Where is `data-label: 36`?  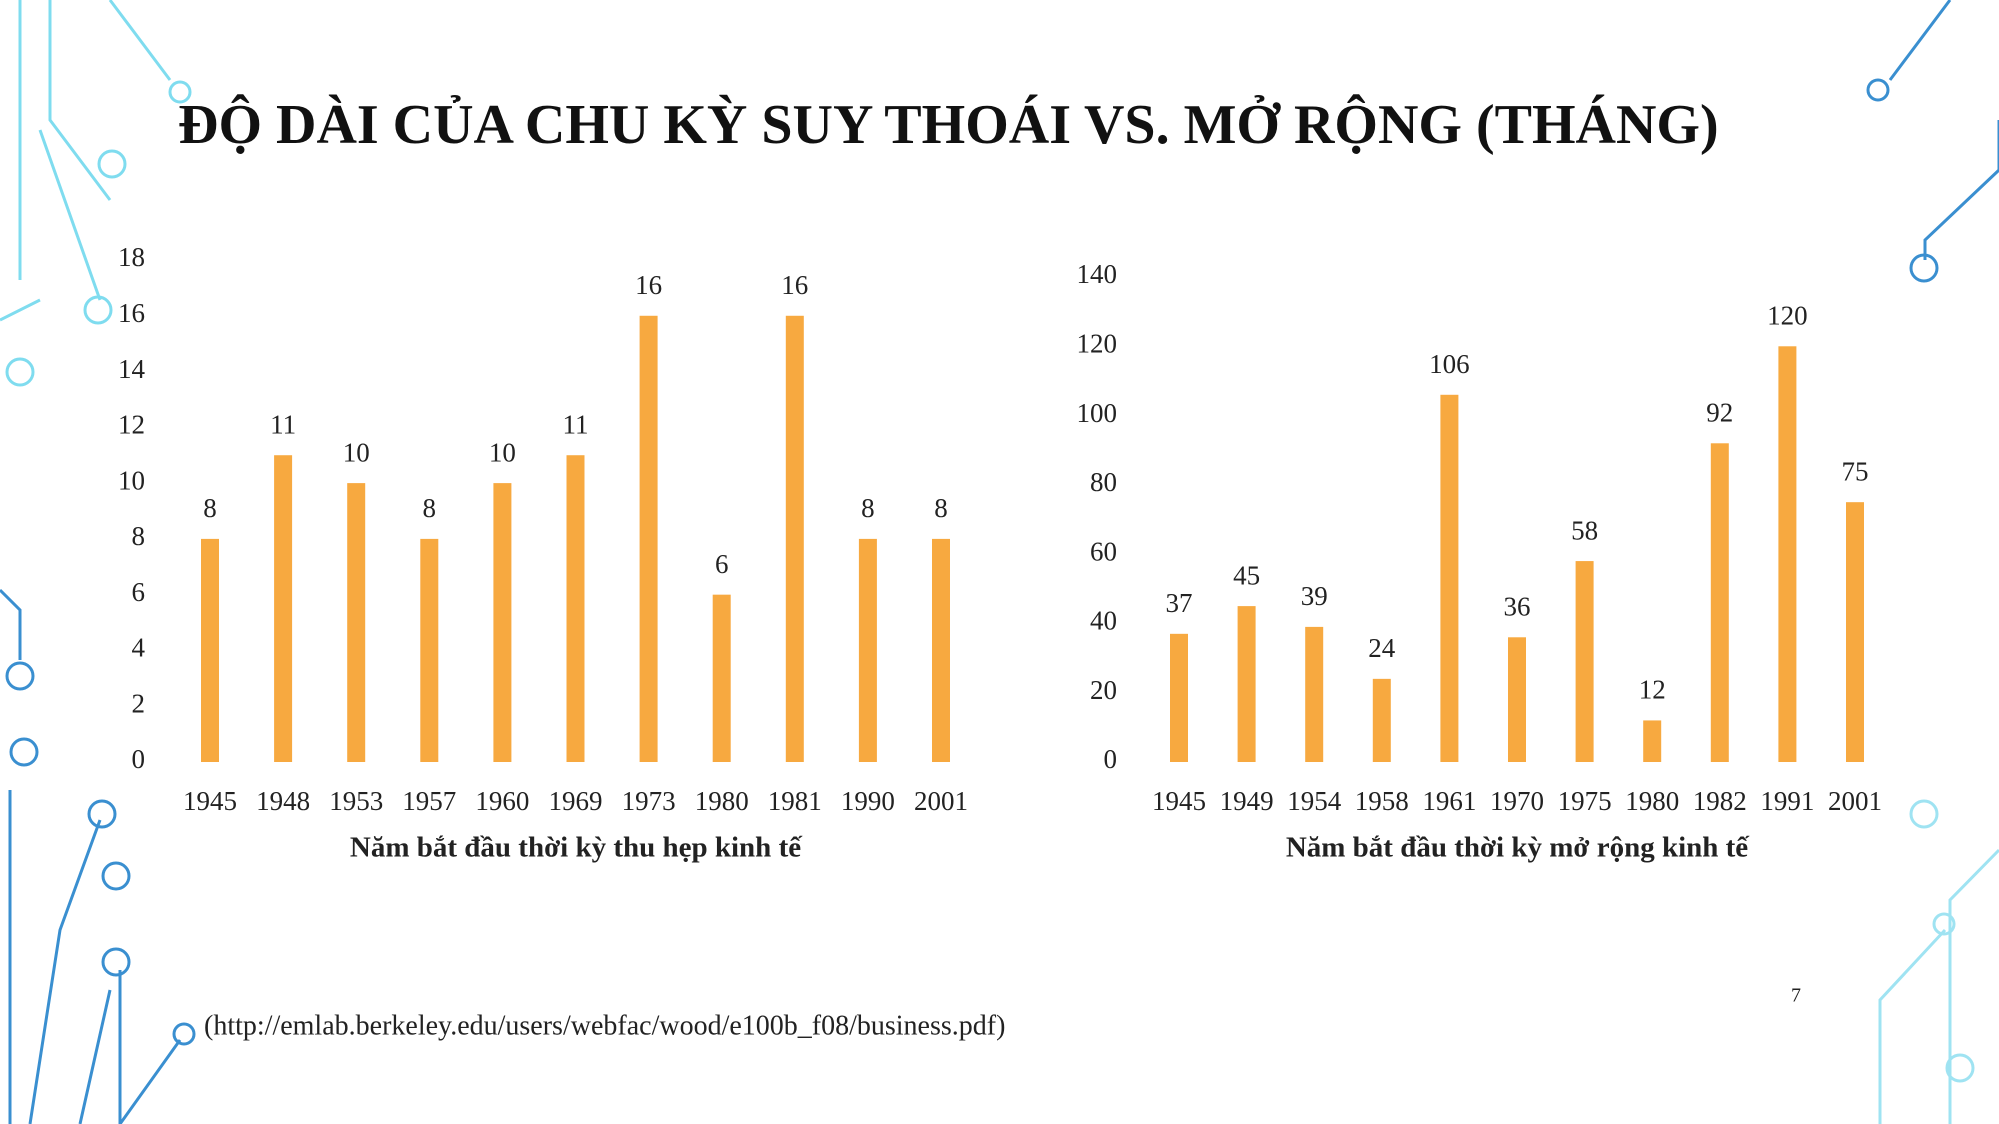 data-label: 36 is located at coordinates (1517, 606).